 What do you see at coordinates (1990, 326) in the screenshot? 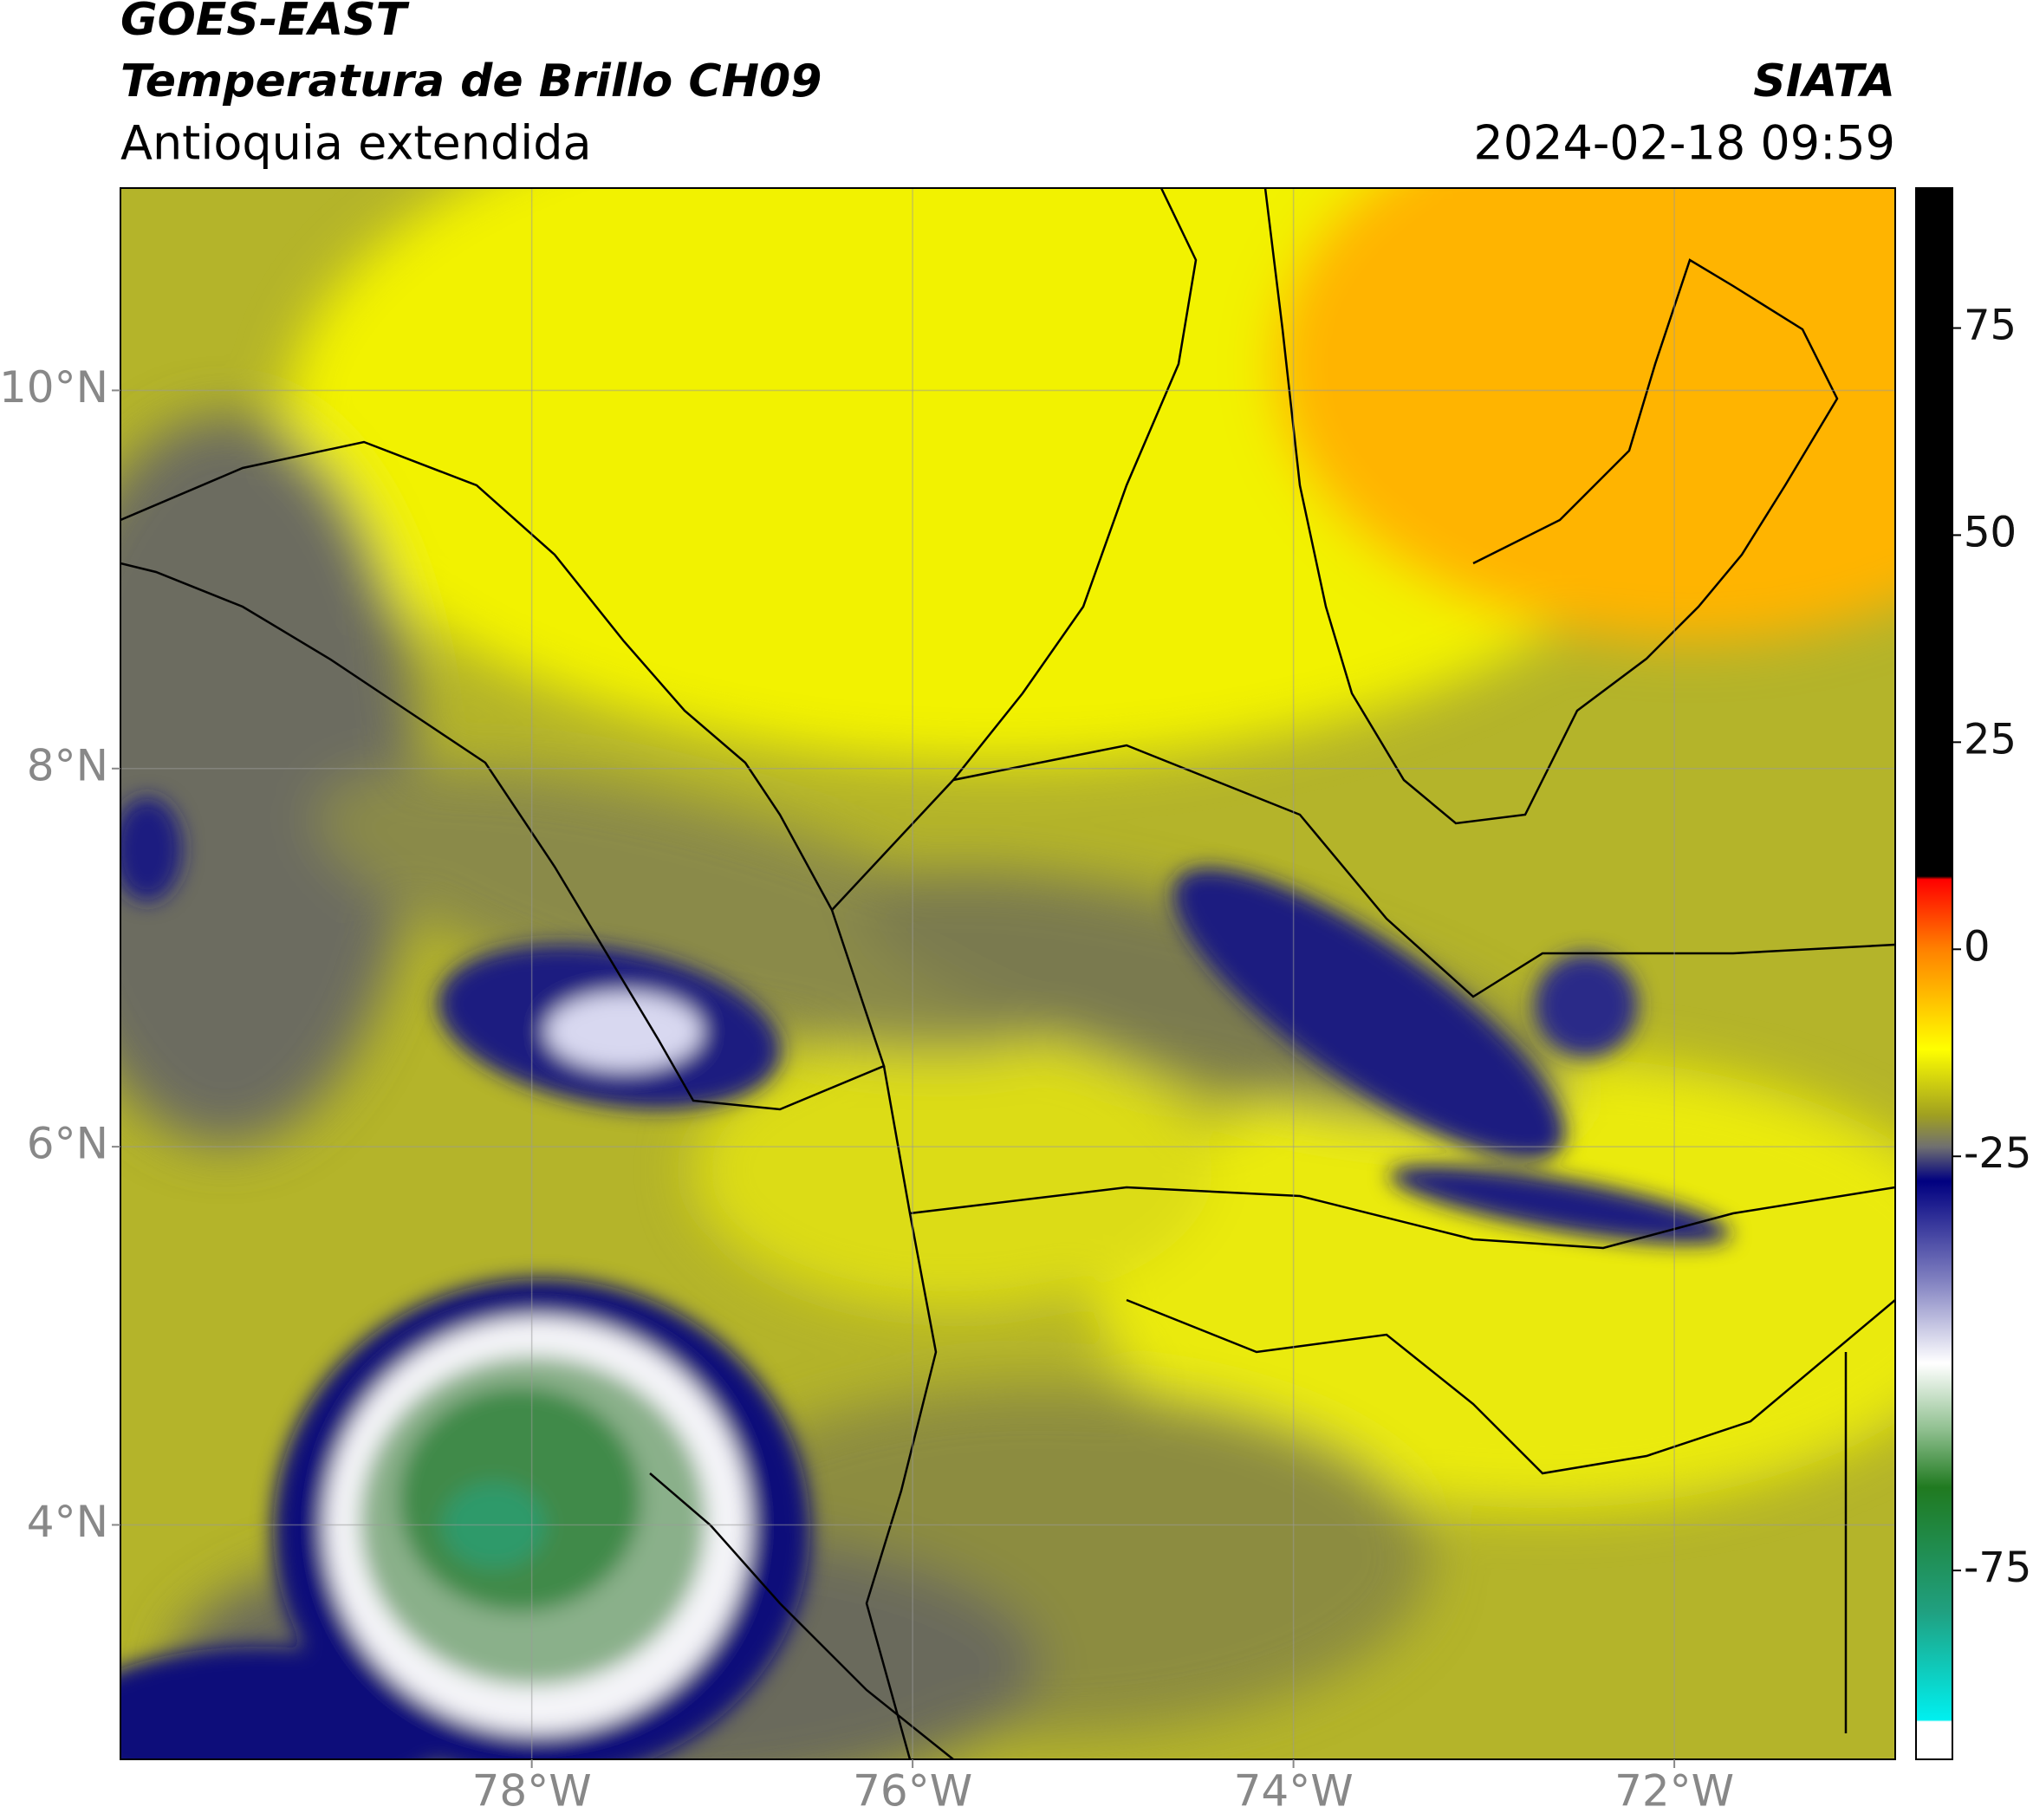
I see `colorbar-tick-label: 75` at bounding box center [1990, 326].